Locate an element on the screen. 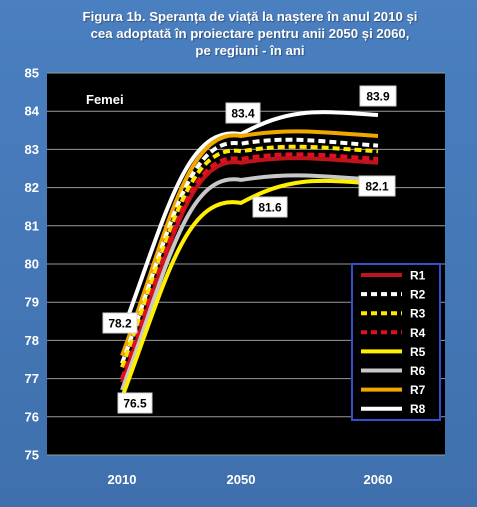 Image resolution: width=477 pixels, height=507 pixels. panel-label: Femei is located at coordinates (105, 99).